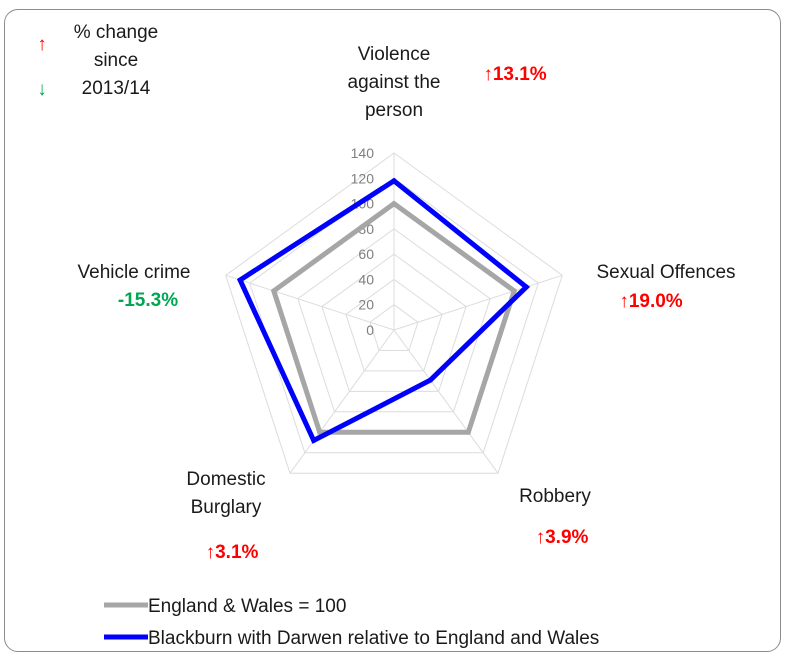 This screenshot has height=654, width=787. I want to click on tick-label: 140, so click(363, 153).